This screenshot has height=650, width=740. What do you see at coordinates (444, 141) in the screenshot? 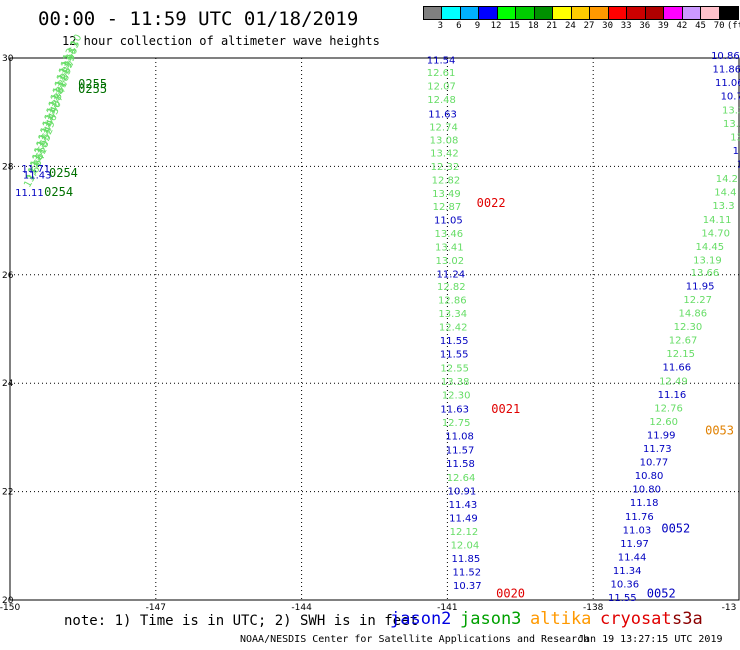
I see `swh-value: 13.08` at bounding box center [444, 141].